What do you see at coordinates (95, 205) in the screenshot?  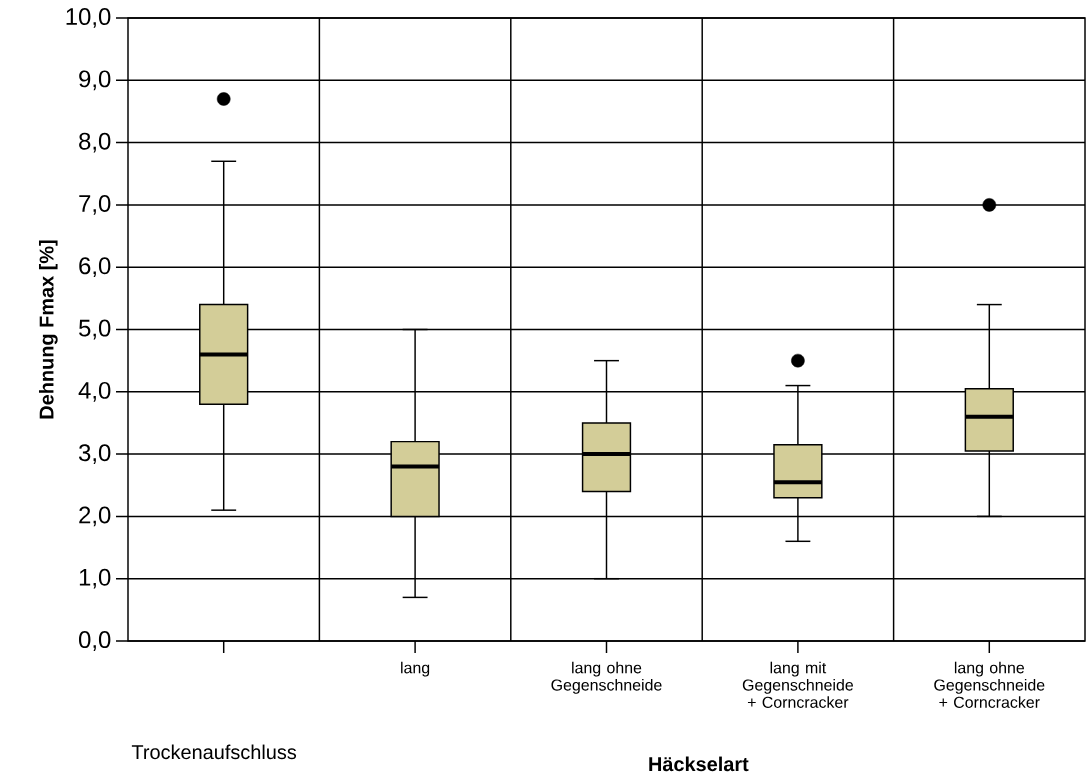 I see `y-tick-label: 7,0` at bounding box center [95, 205].